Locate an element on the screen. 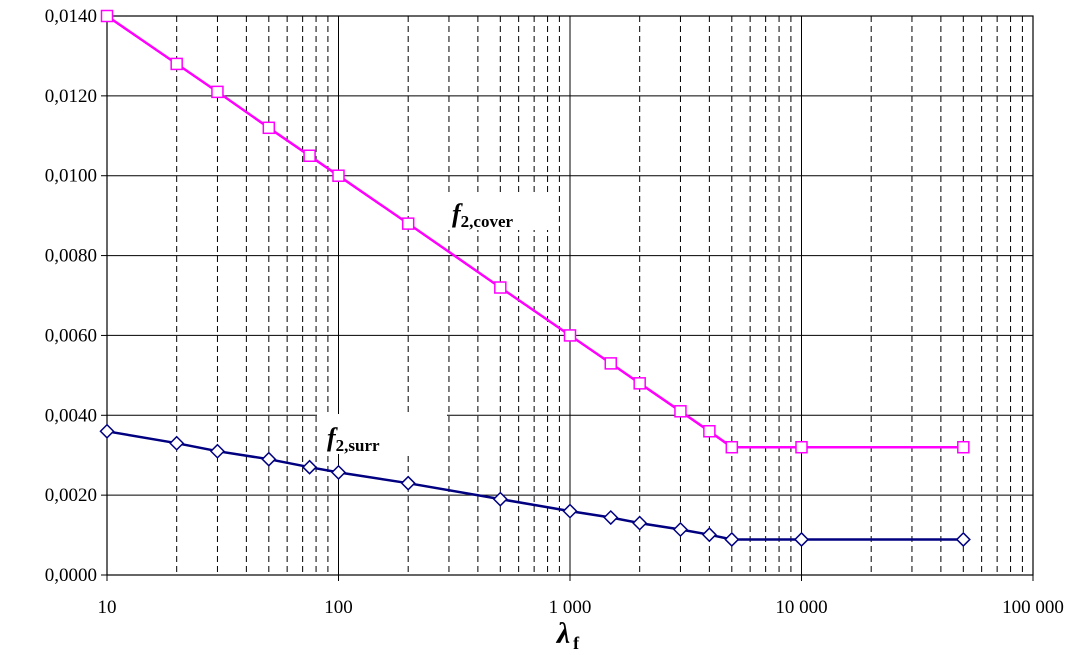 This screenshot has height=655, width=1080. label-f2-cover-bg is located at coordinates (498, 212).